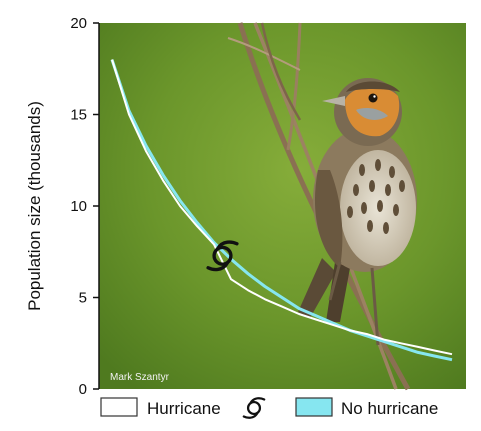 This screenshot has width=481, height=431. What do you see at coordinates (78, 23) in the screenshot?
I see `y-tick-label: 20` at bounding box center [78, 23].